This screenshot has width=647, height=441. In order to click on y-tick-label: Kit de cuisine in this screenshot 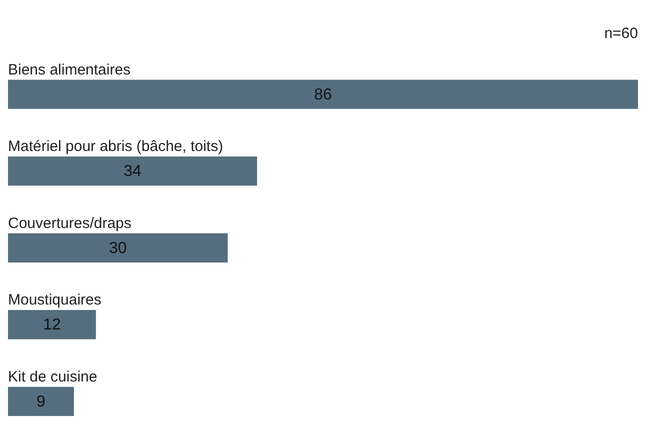, I will do `click(53, 377)`.